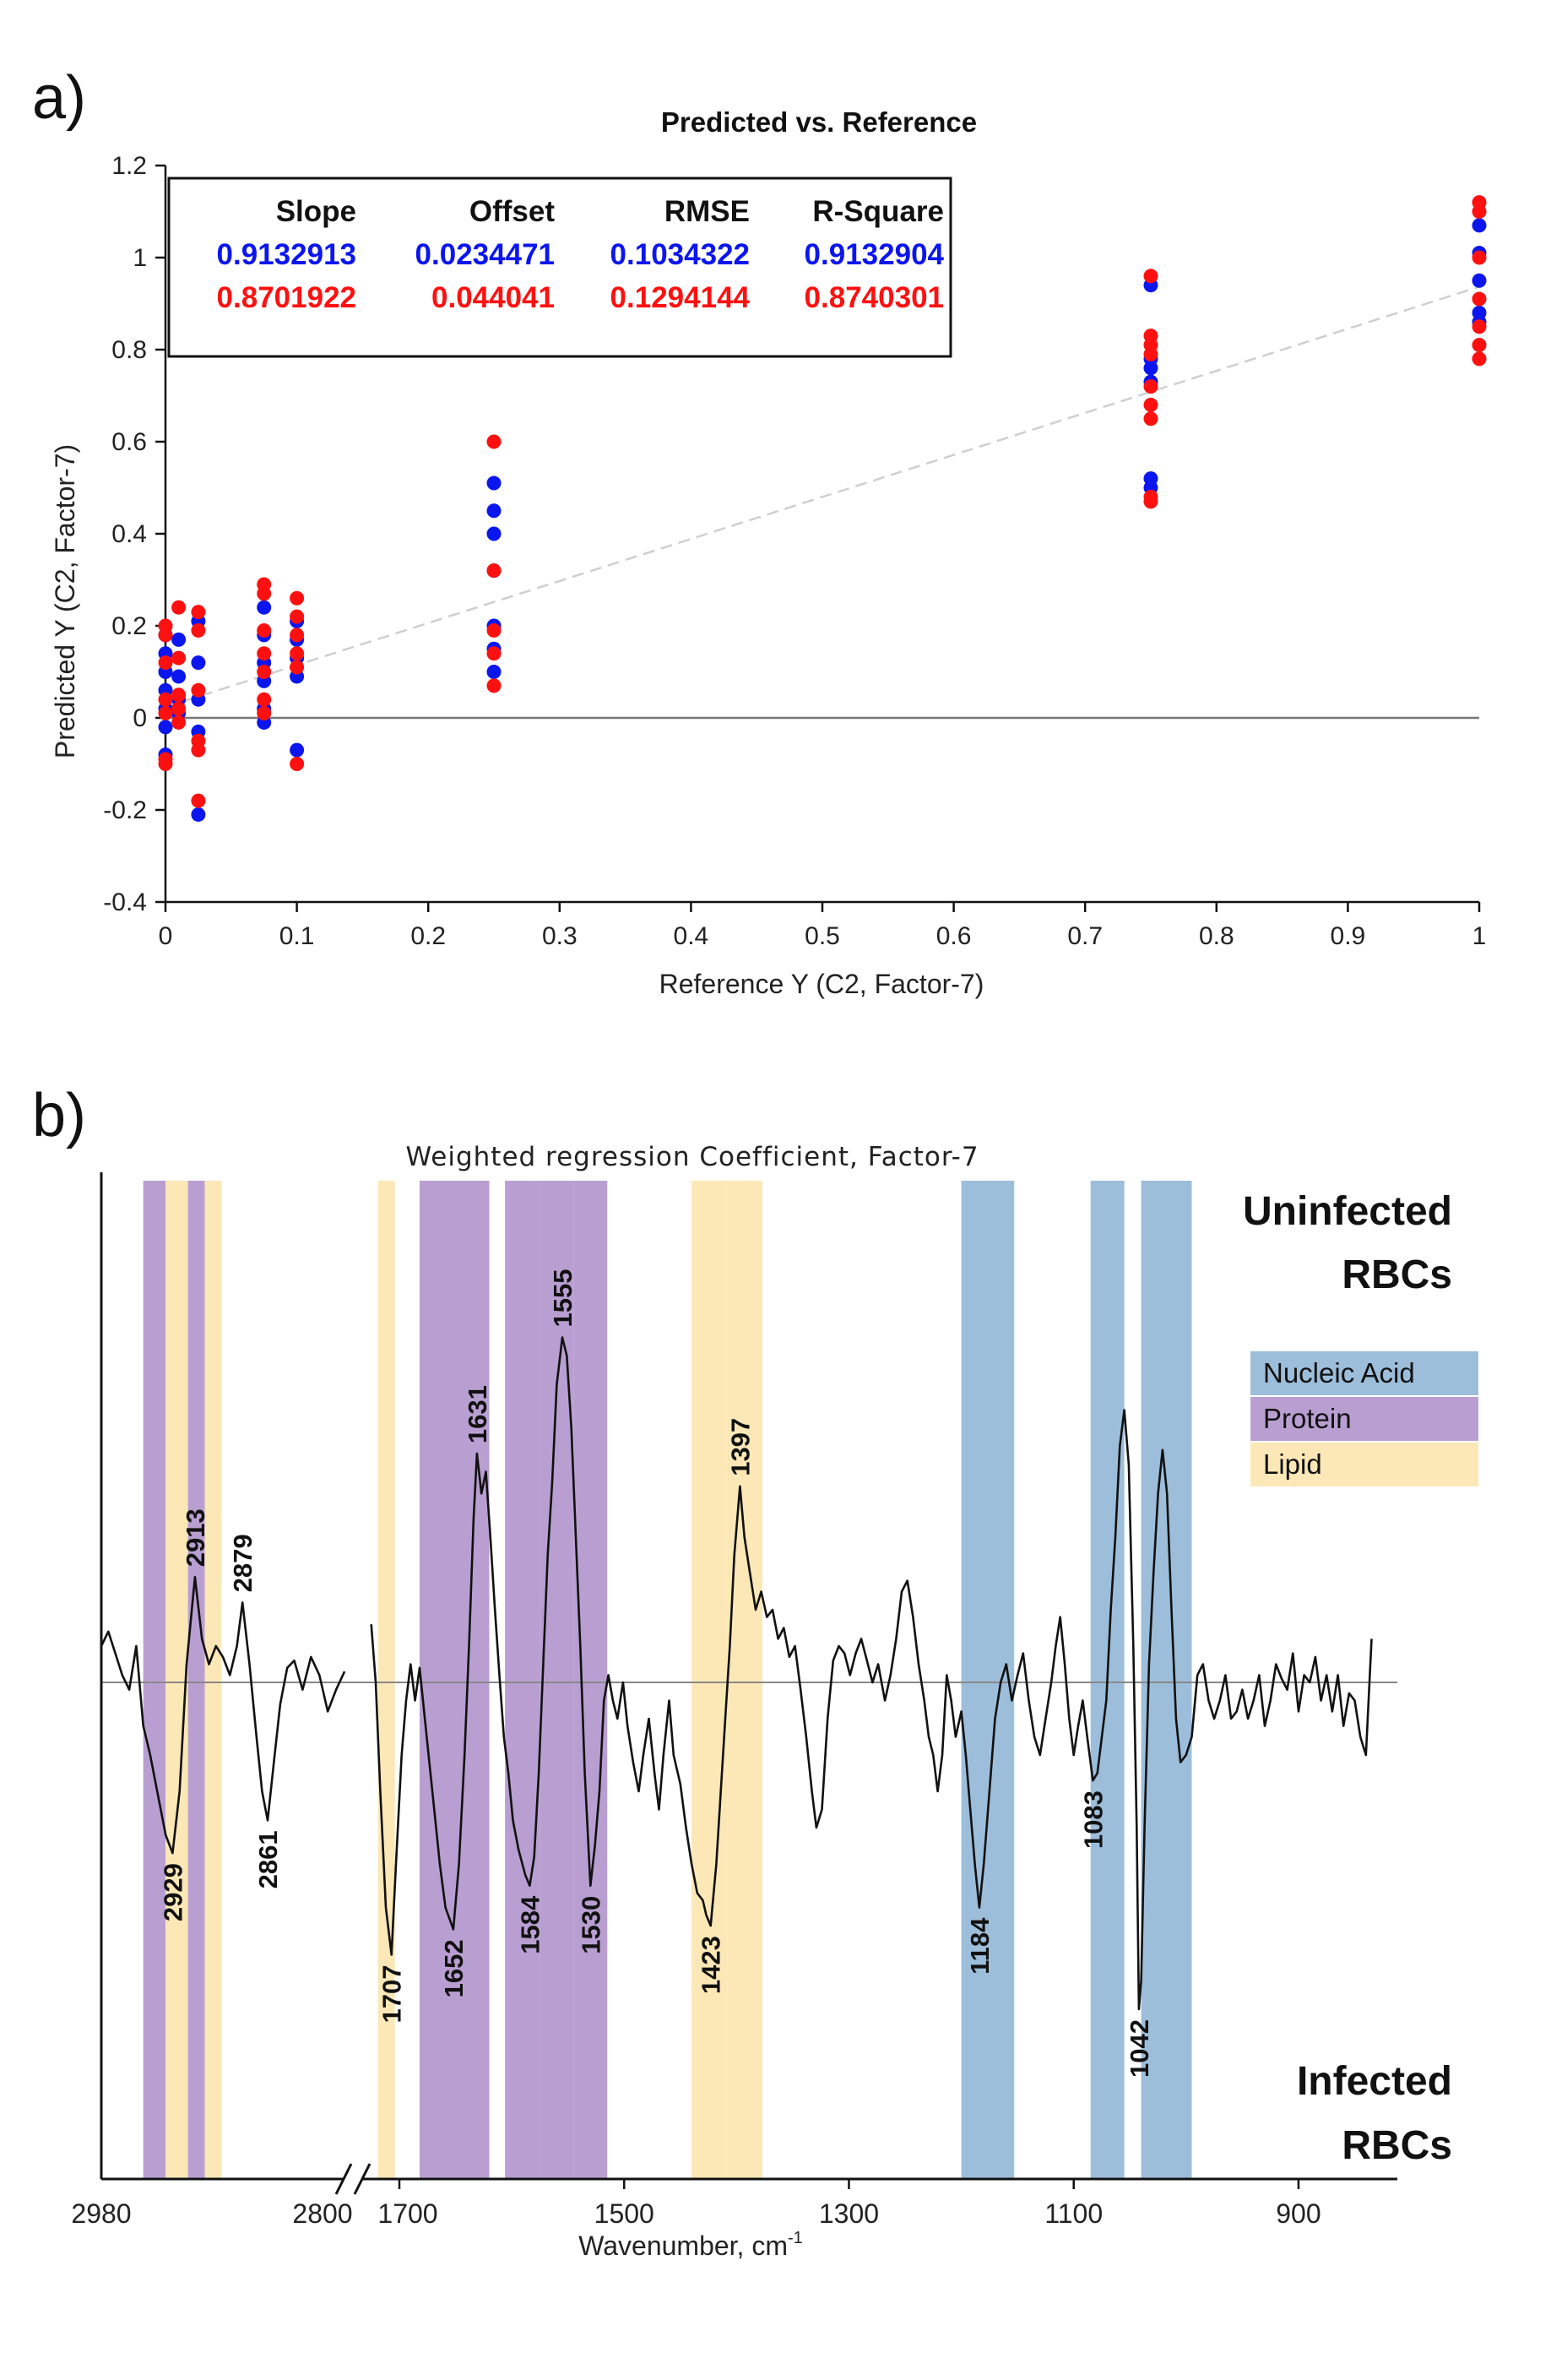 This screenshot has height=2380, width=1551. Describe the element at coordinates (454, 1968) in the screenshot. I see `peak-label: 1652` at that location.